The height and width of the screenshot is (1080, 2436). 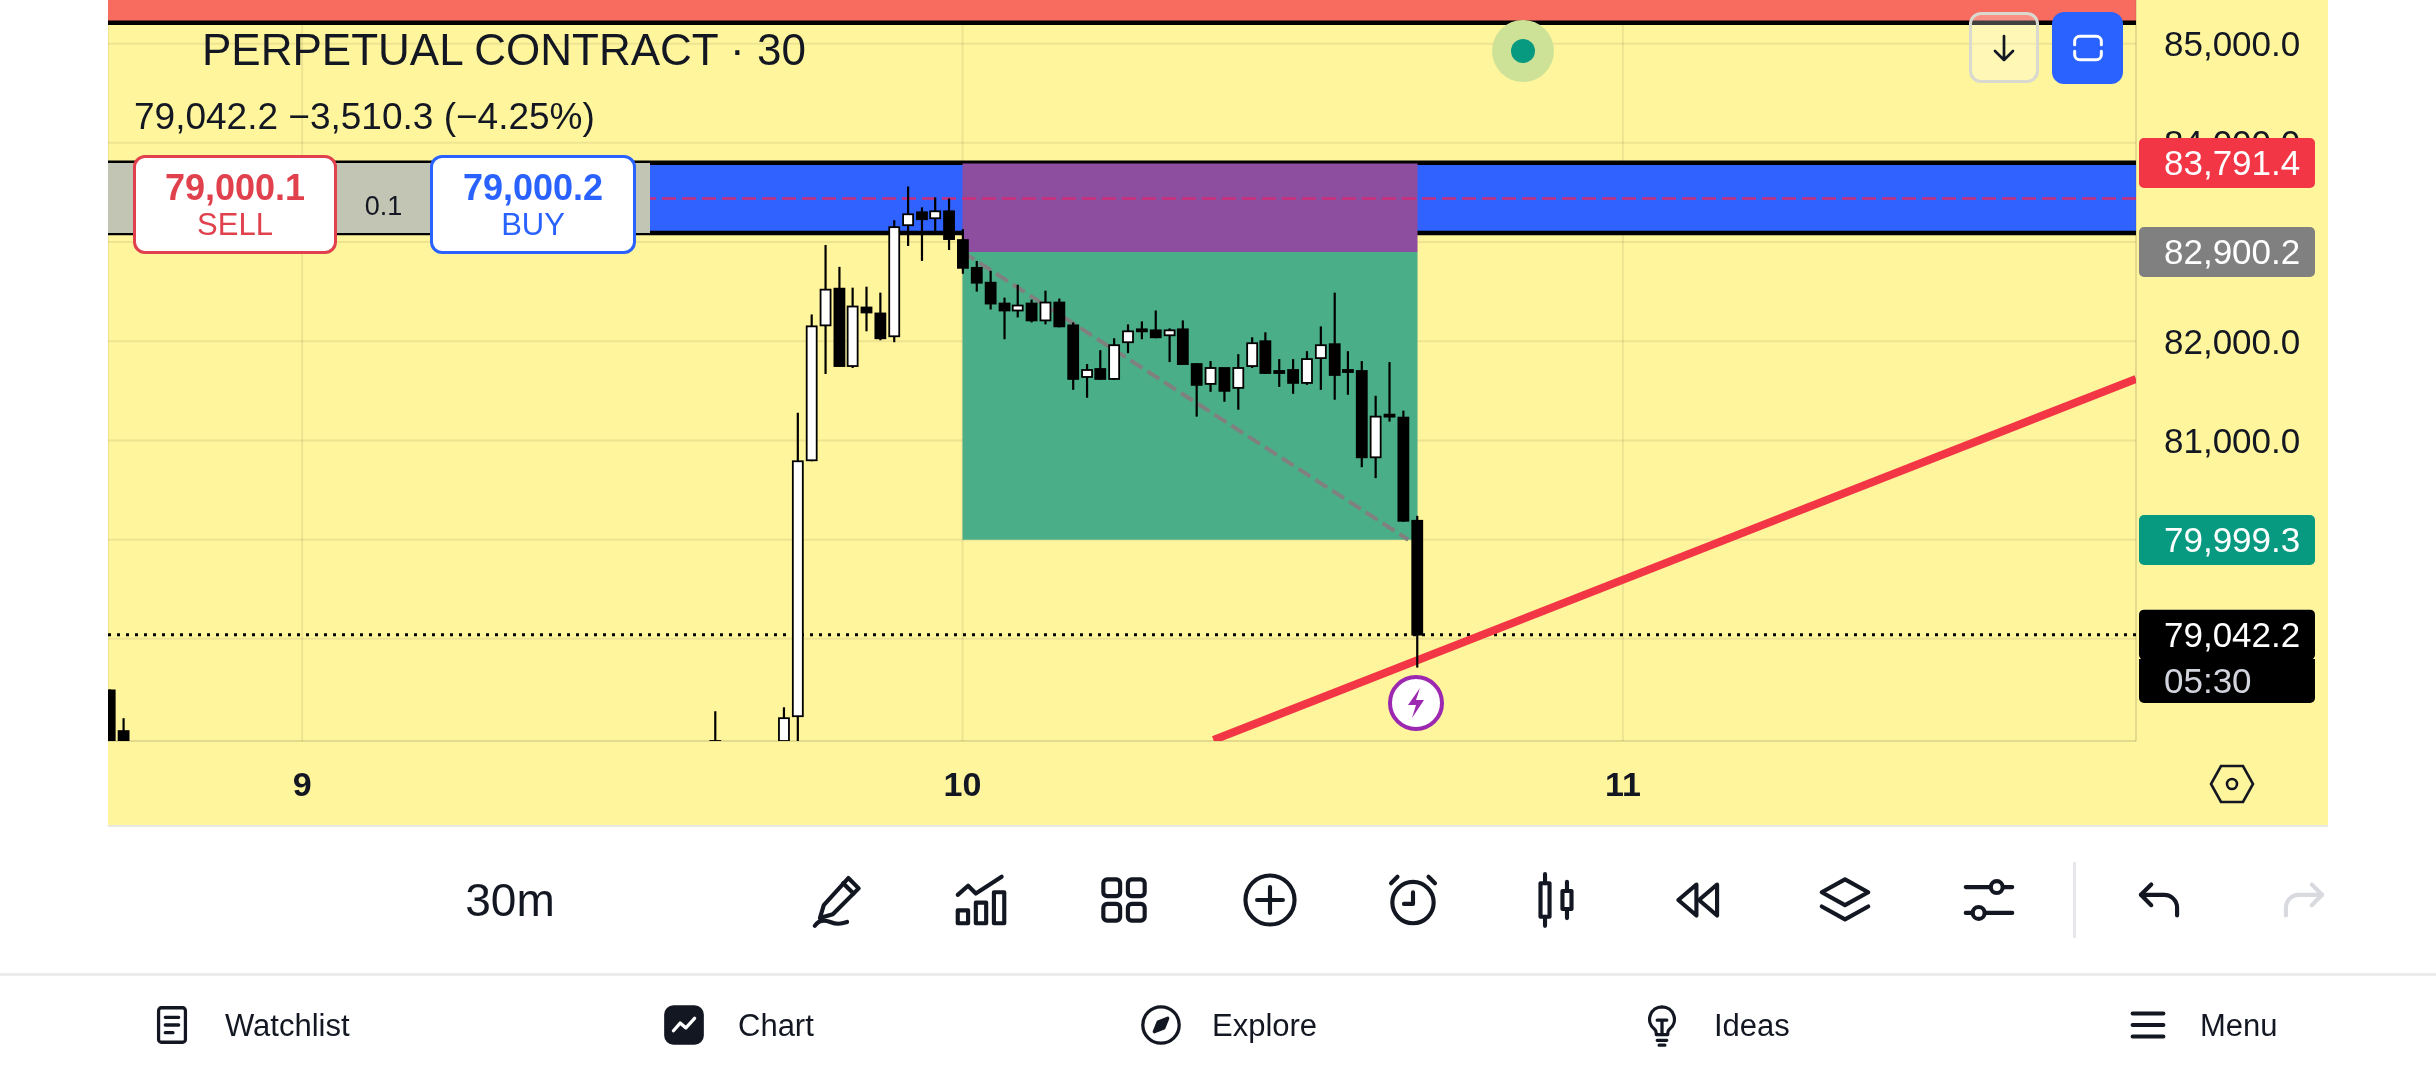 I want to click on text: Chart, so click(x=776, y=1026).